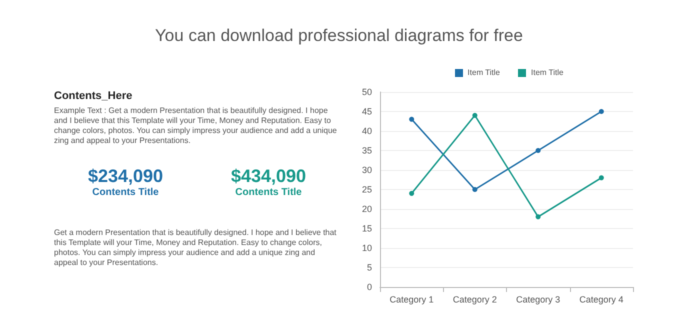  What do you see at coordinates (412, 299) in the screenshot?
I see `x-tick-label: Category 1` at bounding box center [412, 299].